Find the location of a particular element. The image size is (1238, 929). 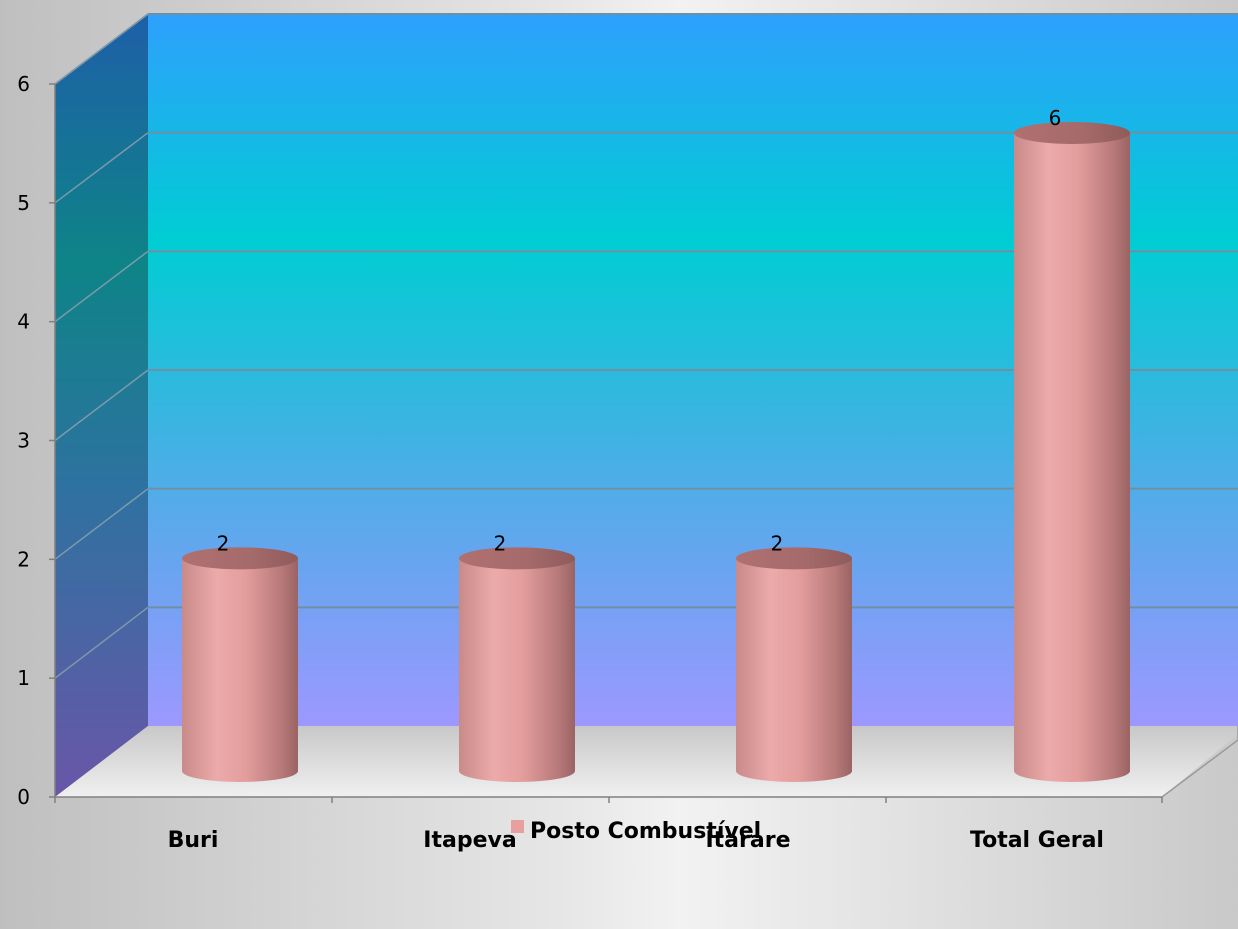

category-labels: Buri Itapeva Itarare Total Geral is located at coordinates (636, 840).